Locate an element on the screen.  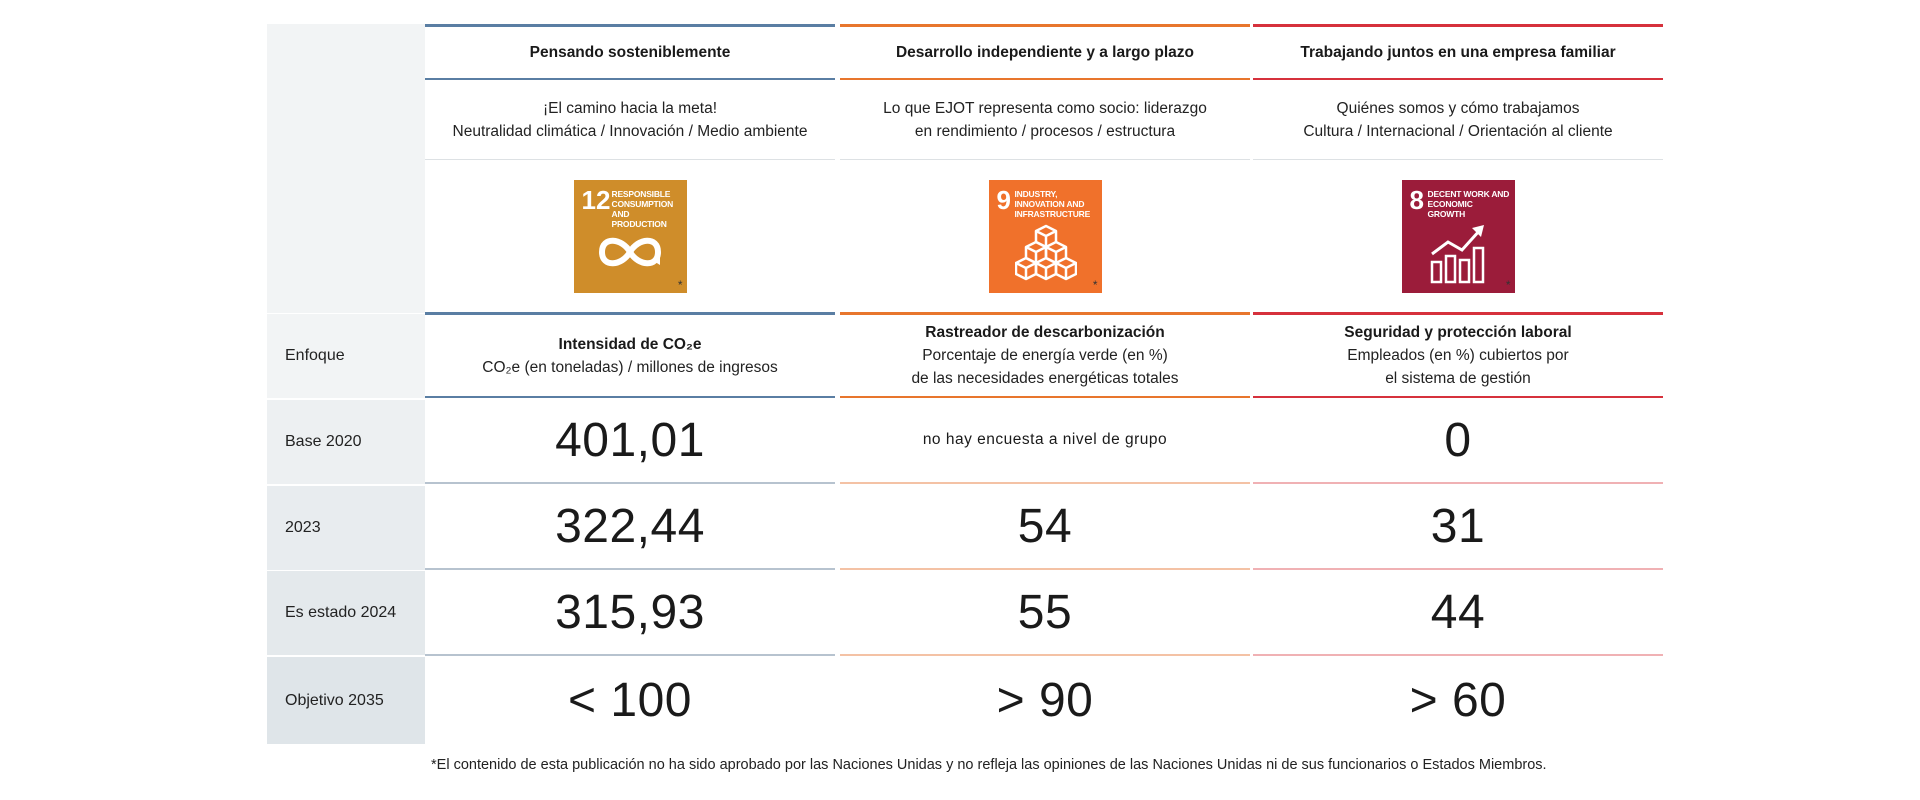
sdg-number: 9 is located at coordinates (1003, 200).